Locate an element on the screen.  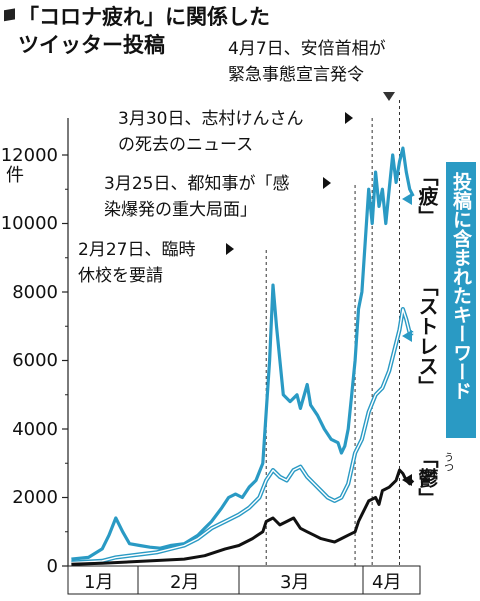
month-bar-background is located at coordinates (244, 580).